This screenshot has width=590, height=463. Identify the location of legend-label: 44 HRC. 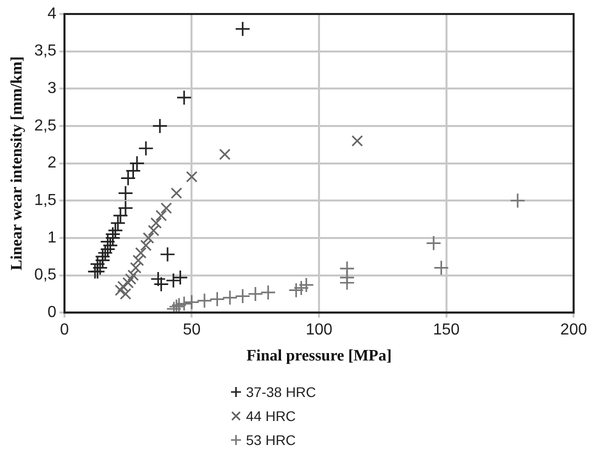
(271, 416).